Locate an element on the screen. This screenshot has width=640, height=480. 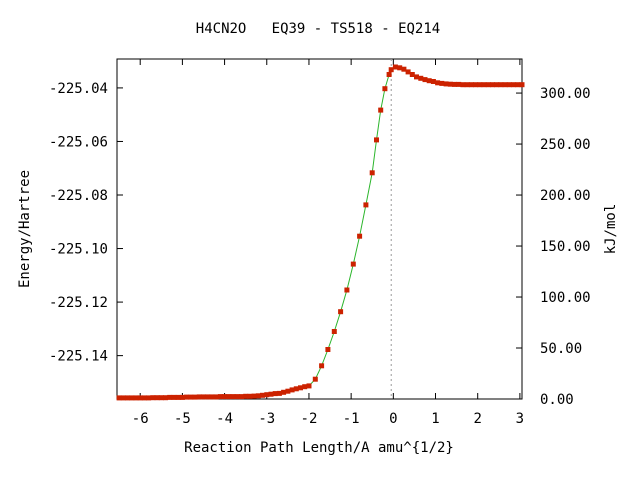
chart-title: H4CN2O EQ39 - TS518 - EQ214 is located at coordinates (318, 29).